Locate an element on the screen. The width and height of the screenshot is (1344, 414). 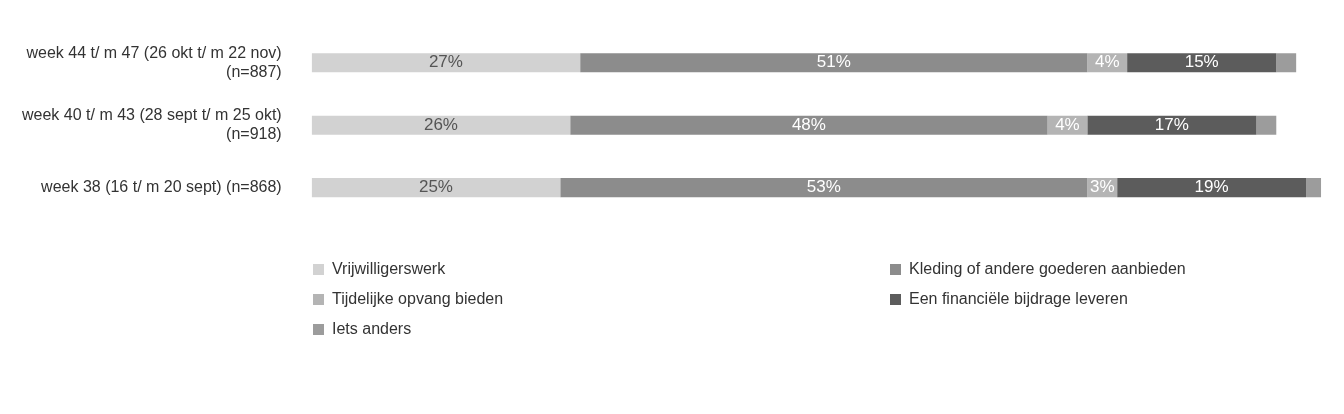
data-label: 53% is located at coordinates (823, 187).